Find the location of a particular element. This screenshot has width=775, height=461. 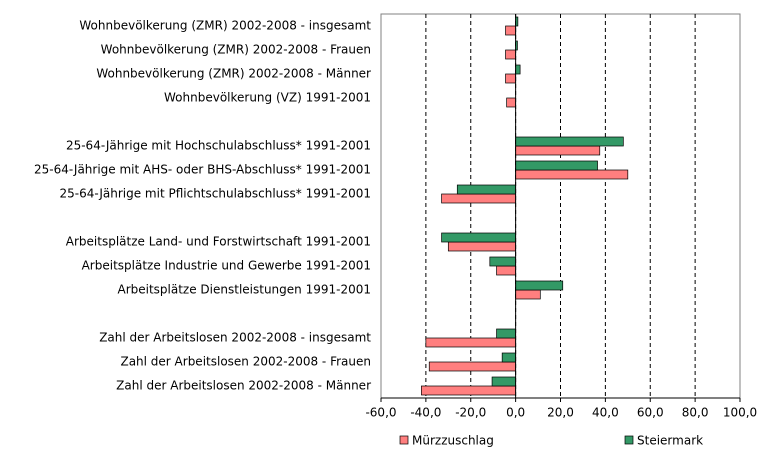

x-tick-label: 20,0 is located at coordinates (560, 413).